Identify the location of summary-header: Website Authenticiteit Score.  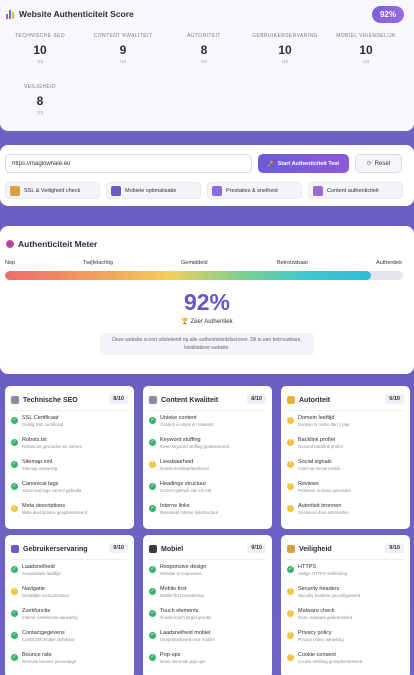
(70, 14).